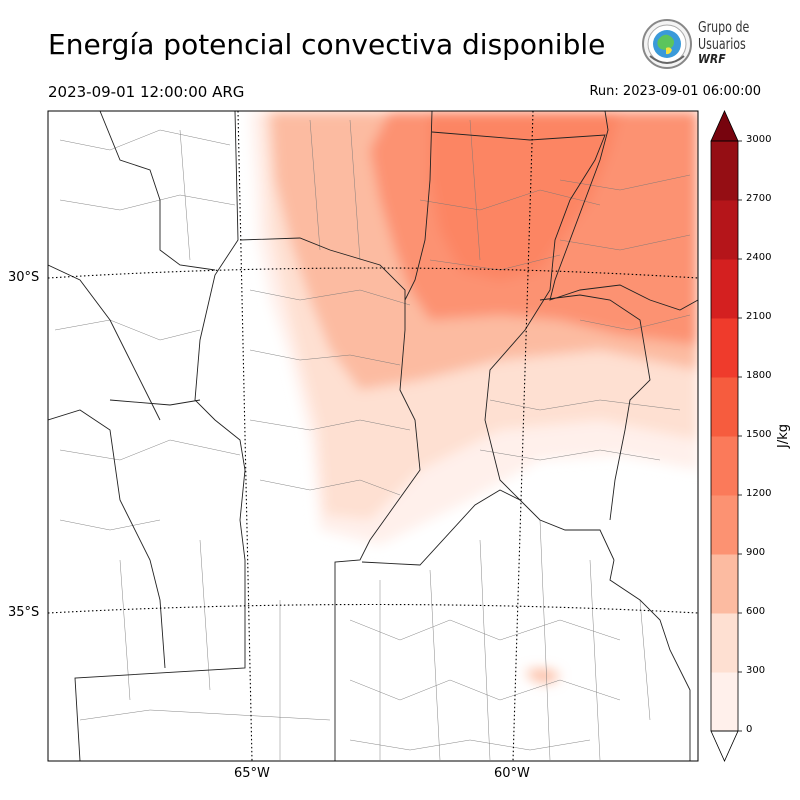 Image resolution: width=800 pixels, height=800 pixels. I want to click on logo-line-1: Grupo de, so click(724, 27).